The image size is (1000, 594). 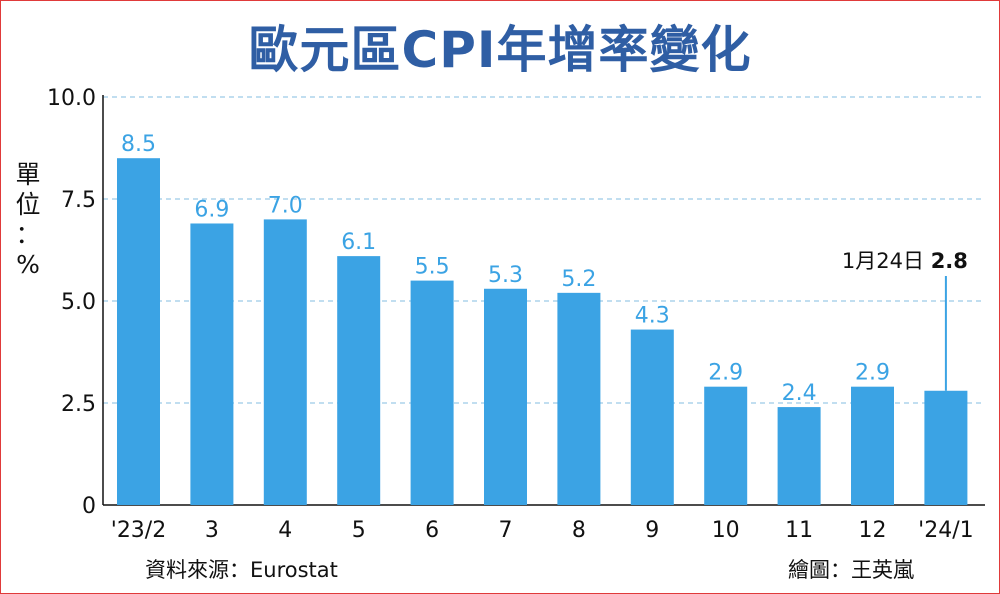 I want to click on unit-char: 位, so click(x=28, y=204).